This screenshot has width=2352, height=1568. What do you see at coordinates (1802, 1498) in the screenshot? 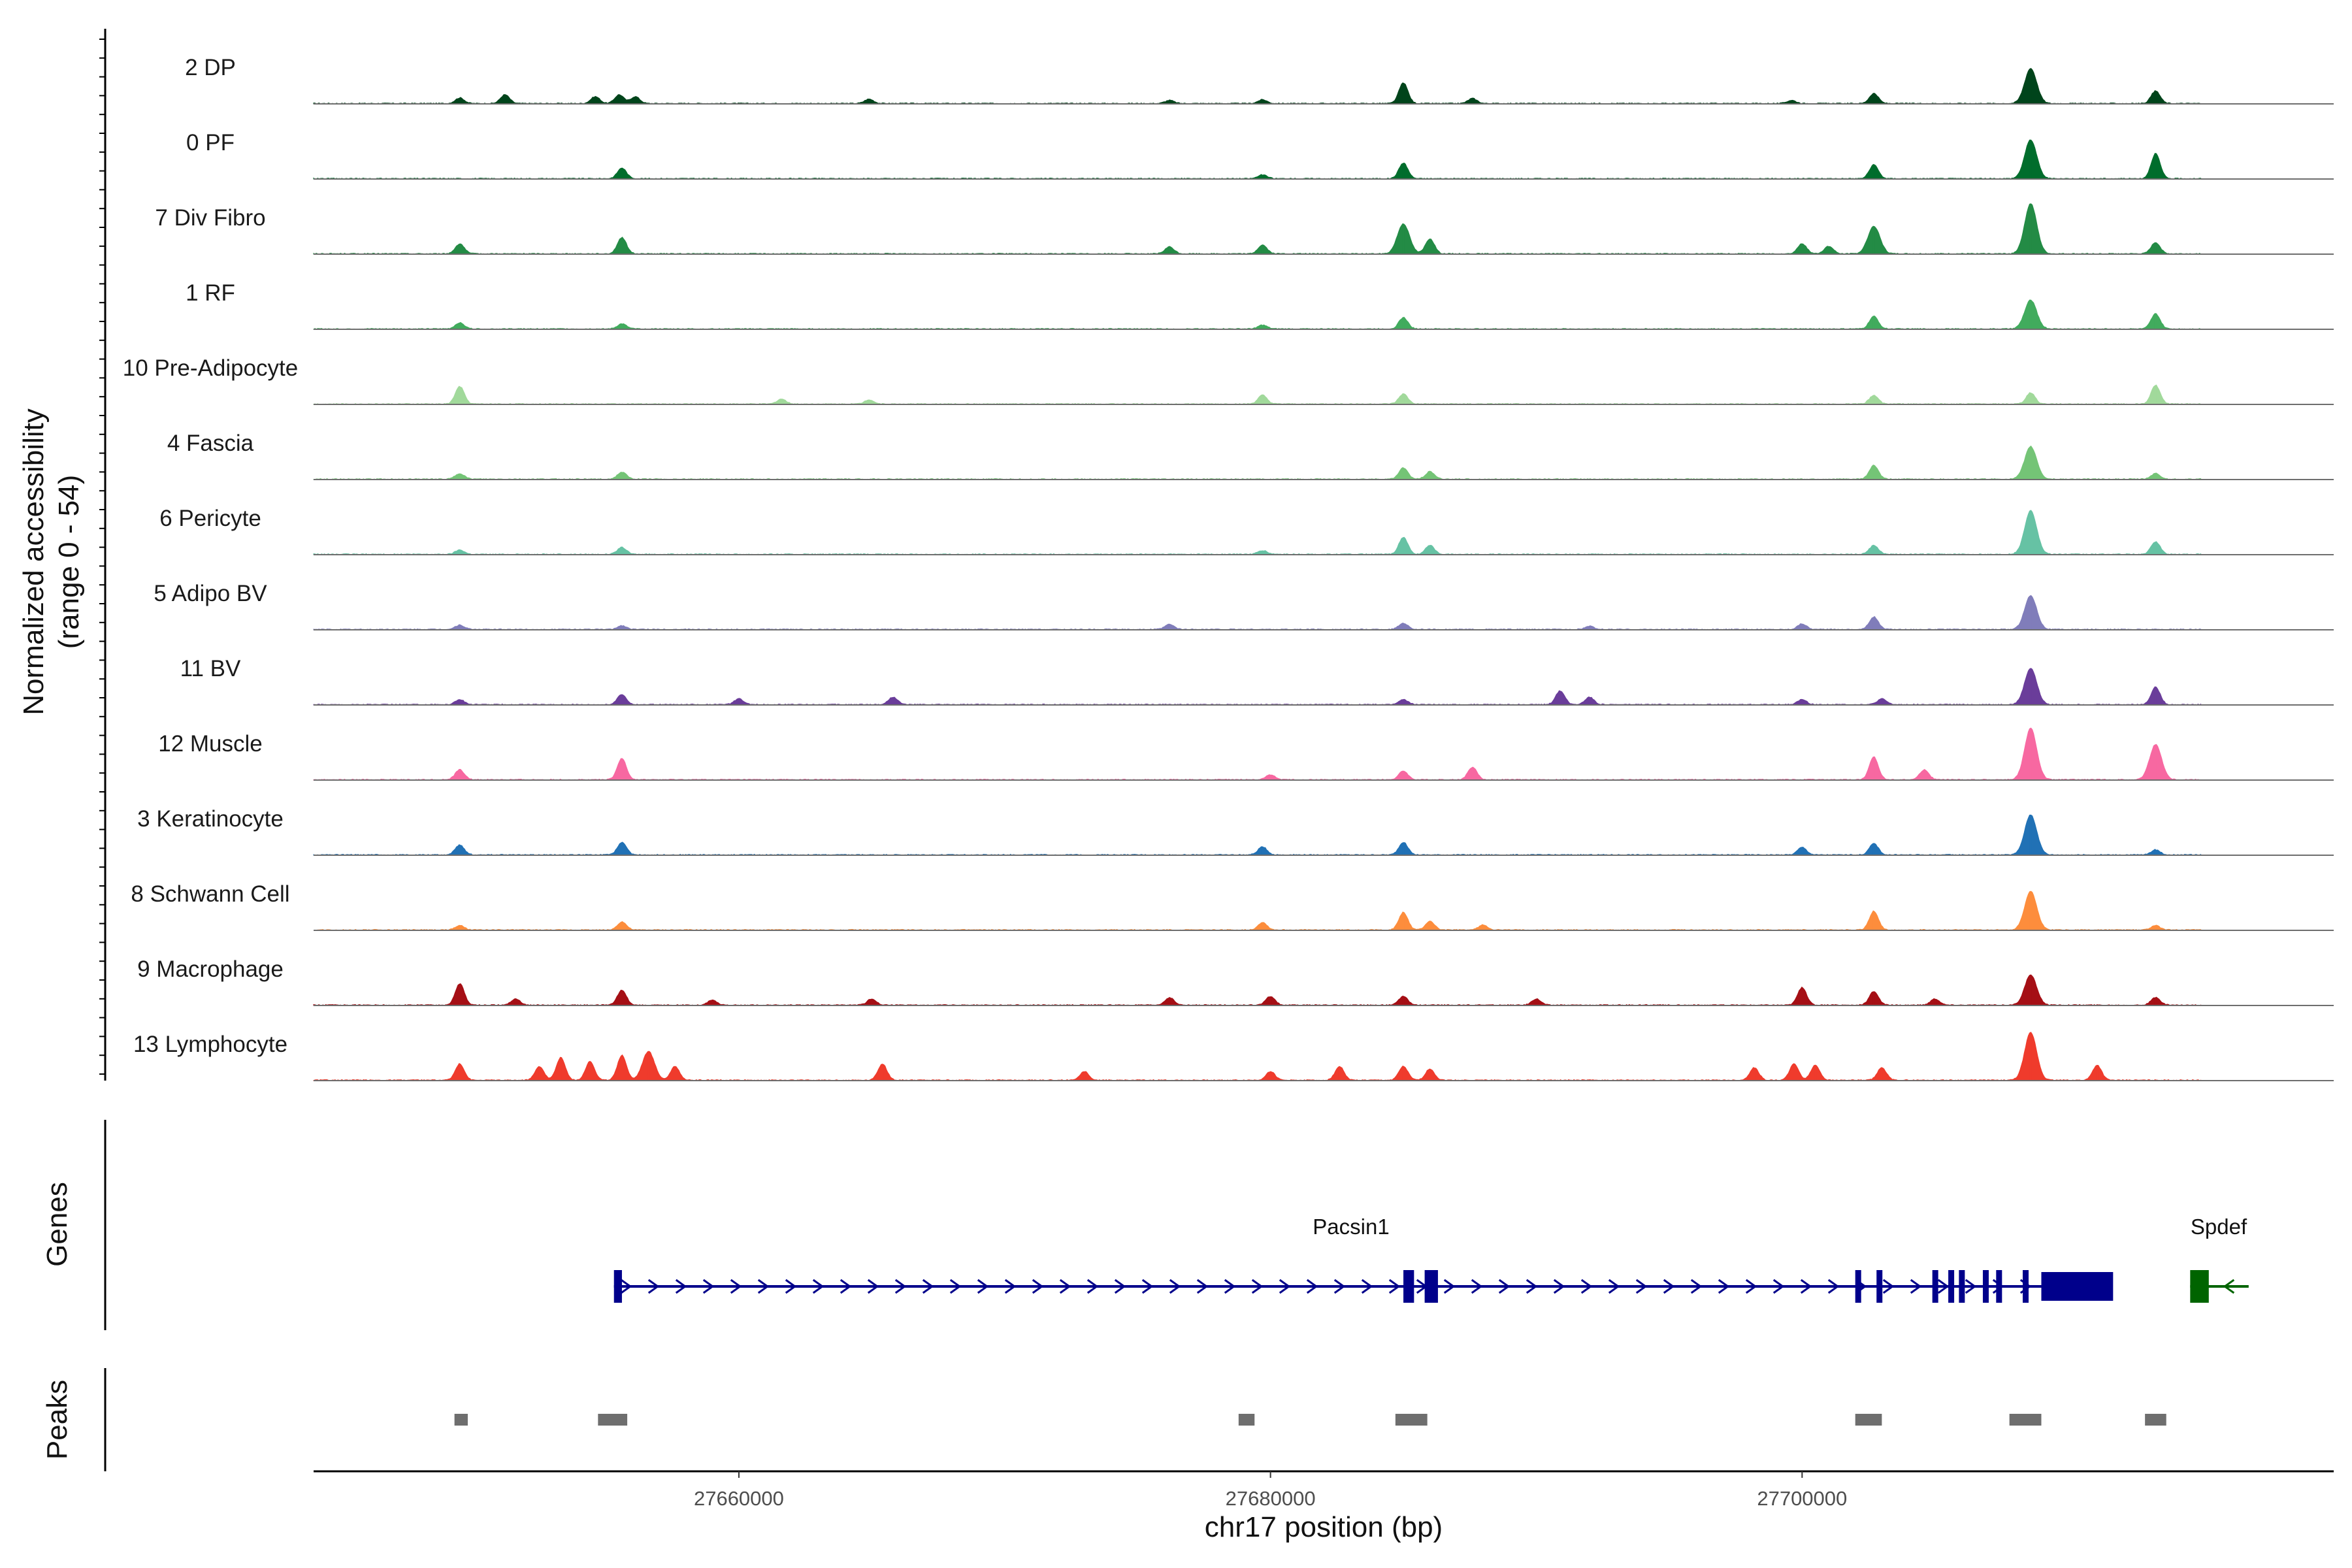
I see `x-tick-label: 27700000` at bounding box center [1802, 1498].